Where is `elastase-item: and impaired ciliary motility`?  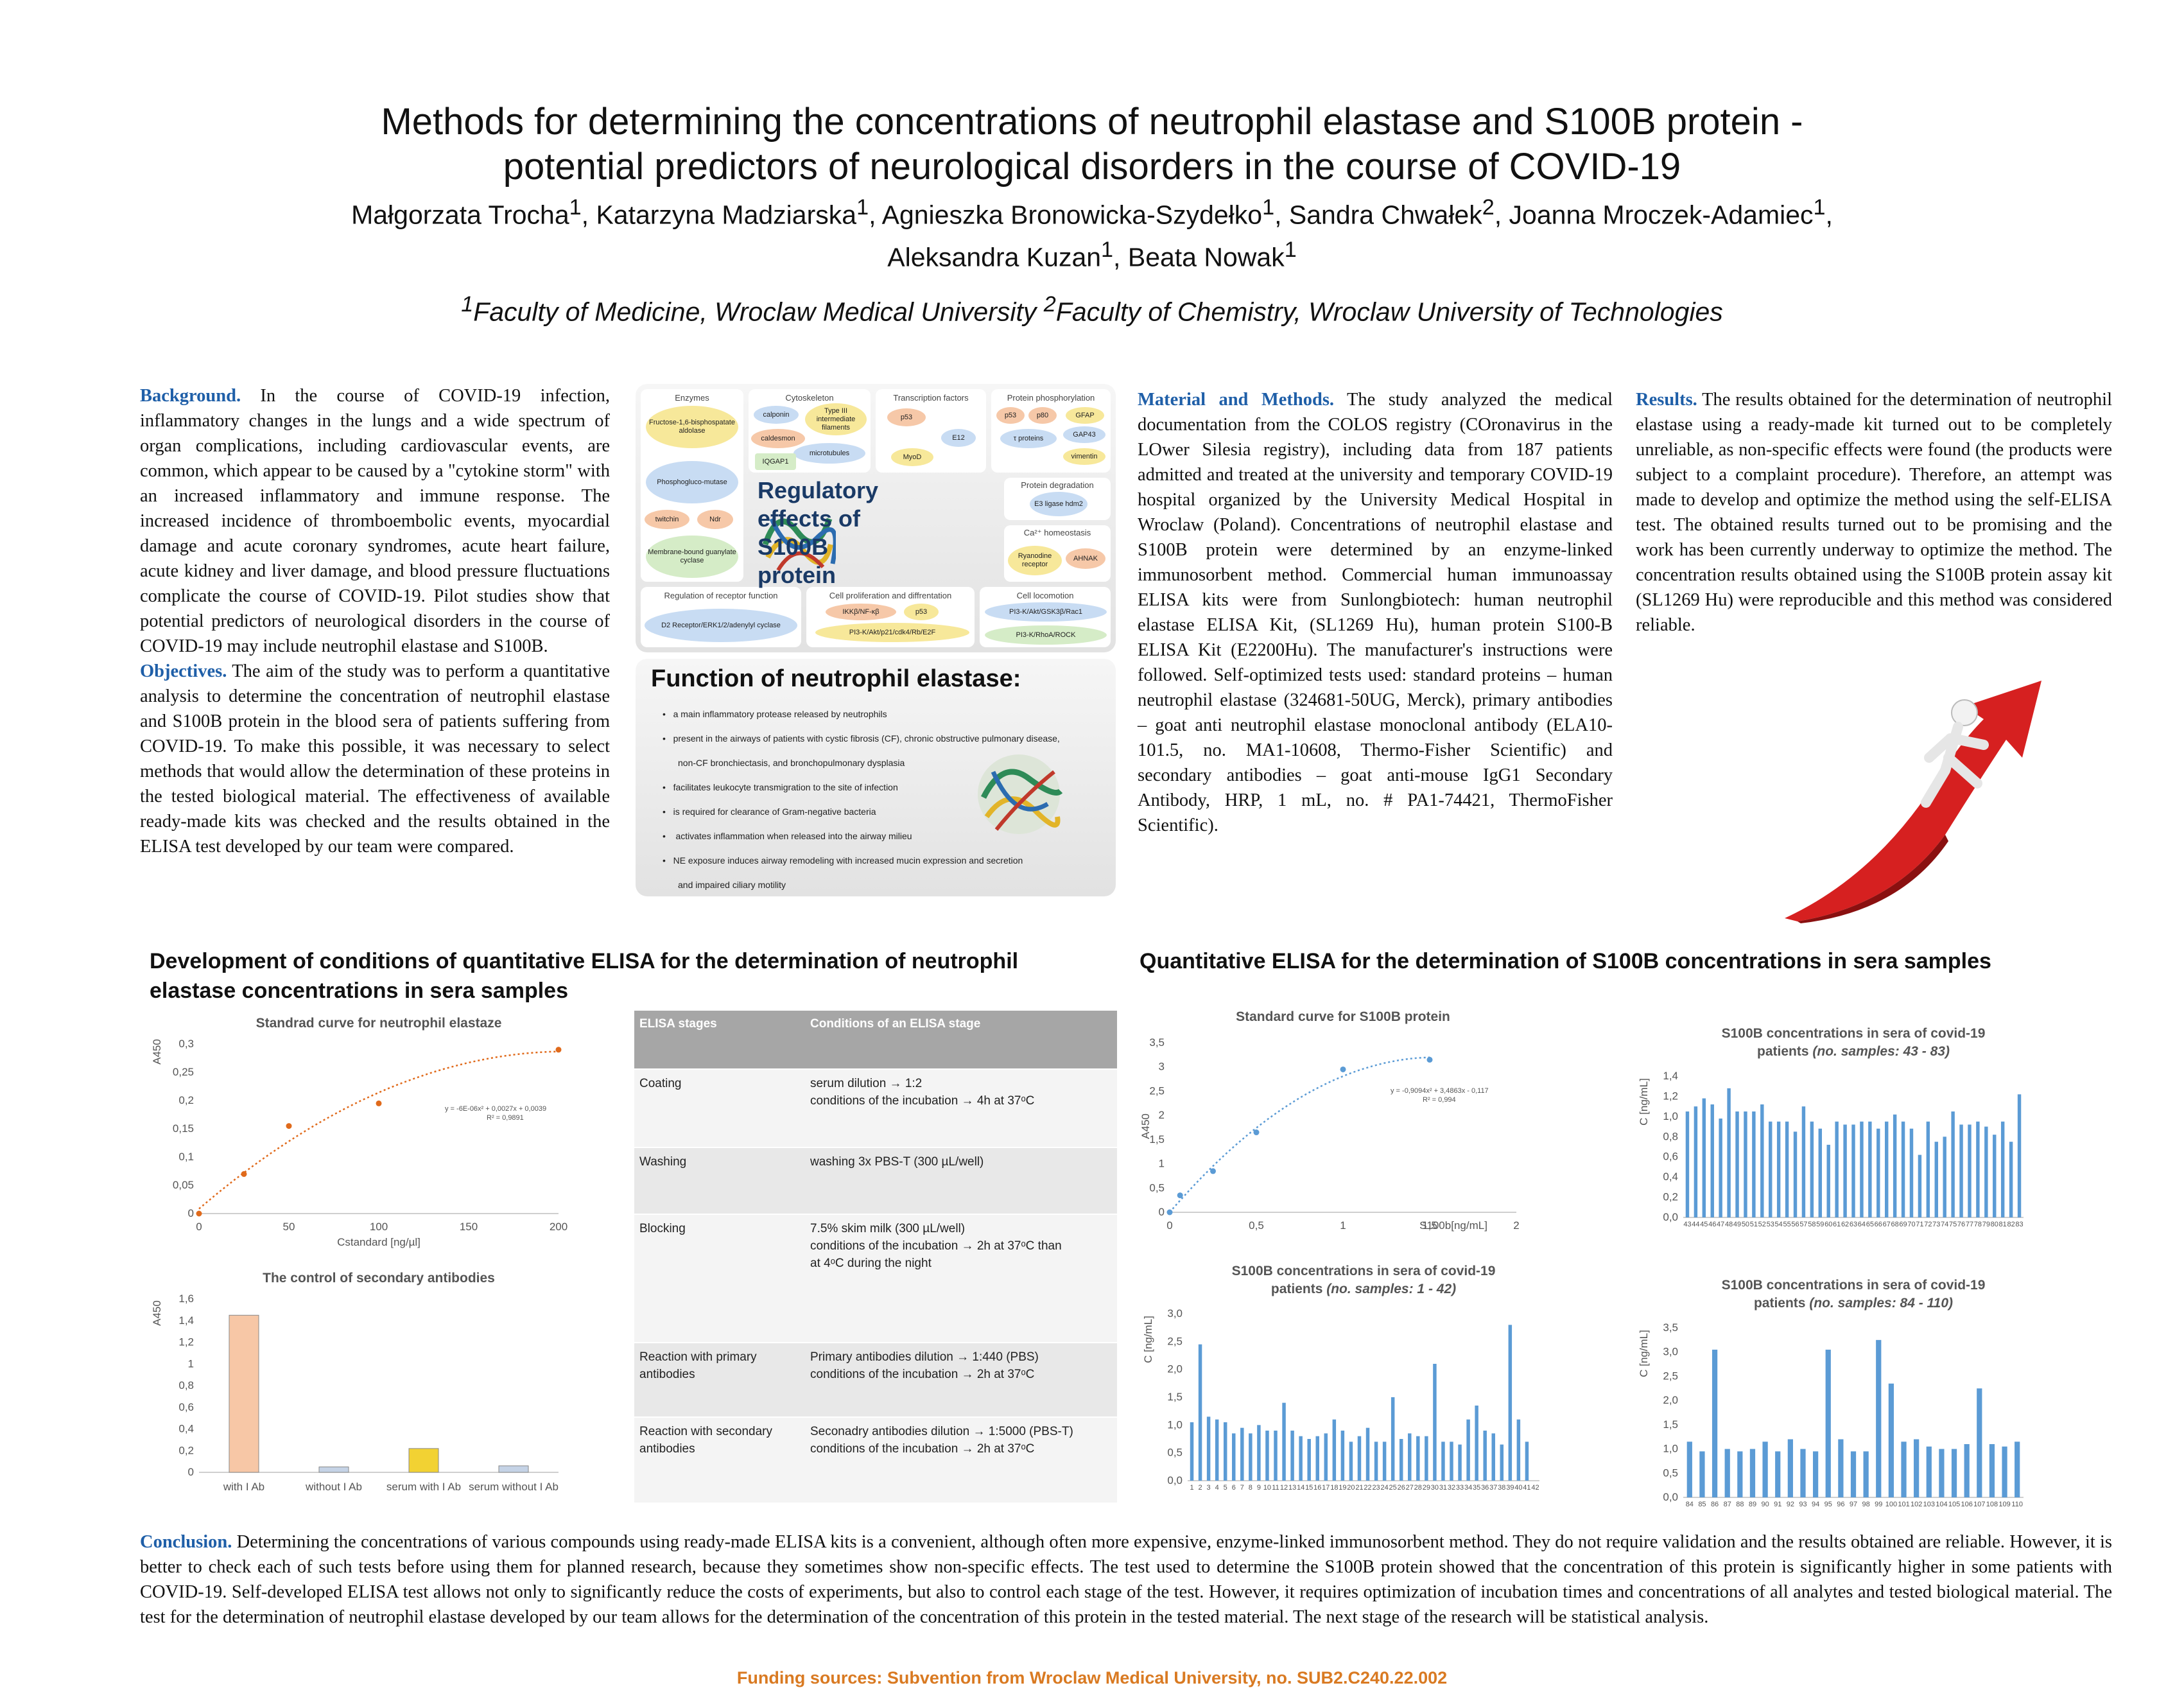
elastase-item: and impaired ciliary motility is located at coordinates (732, 885).